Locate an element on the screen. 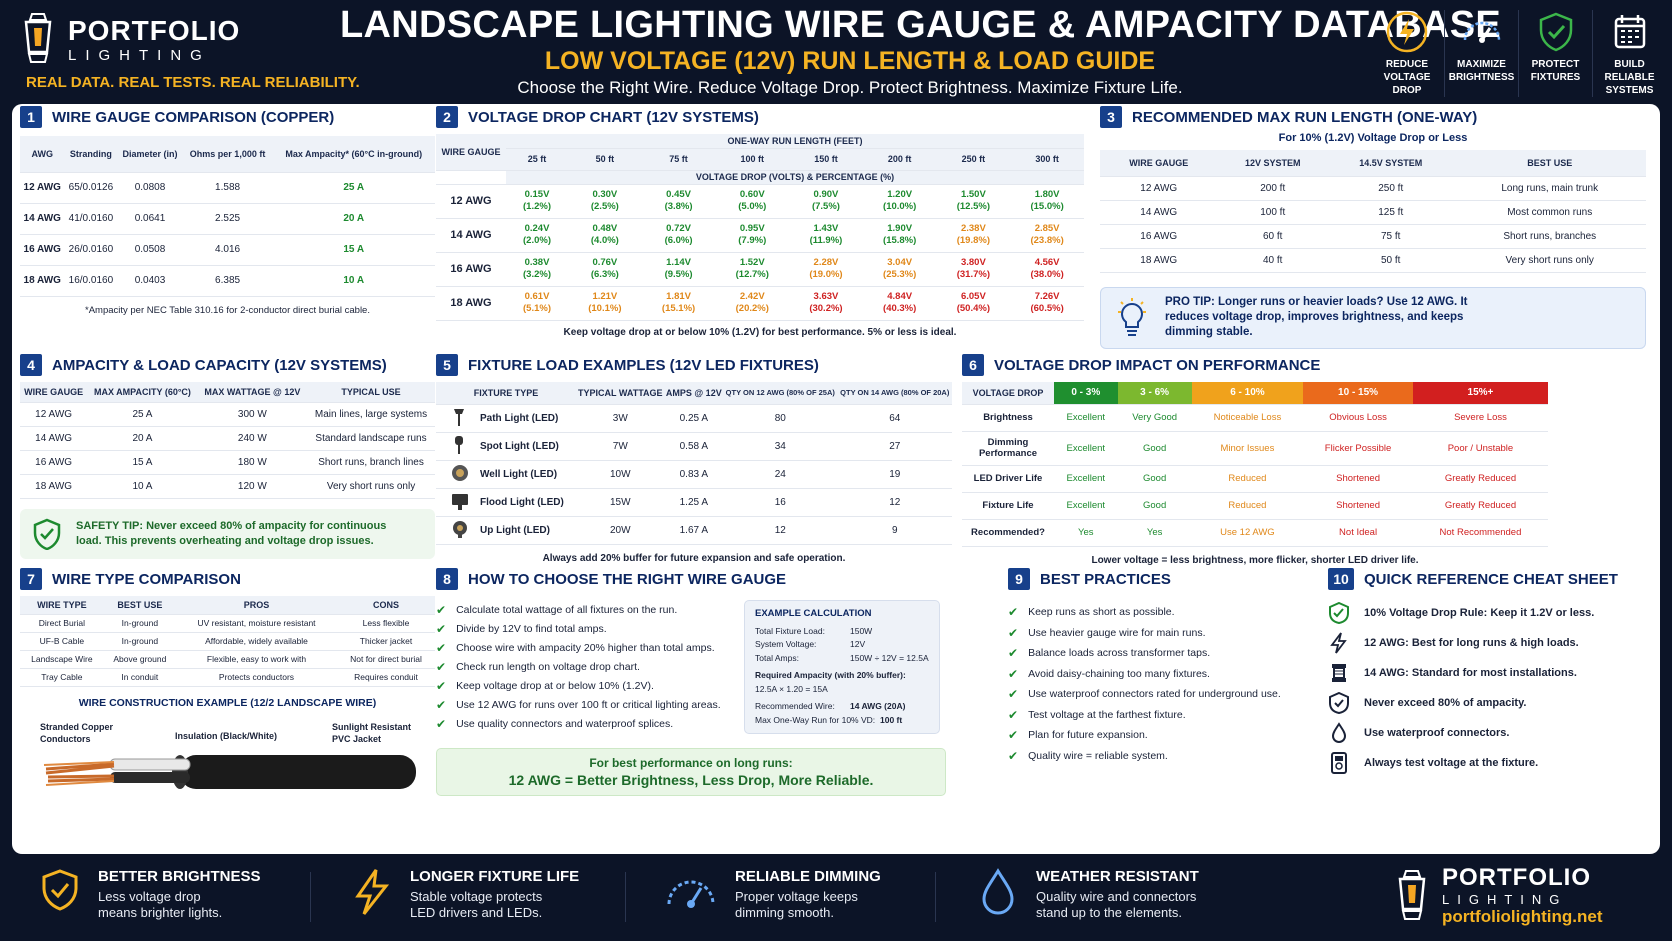  drop-cell: 0.24V (2.0%) is located at coordinates (537, 235).